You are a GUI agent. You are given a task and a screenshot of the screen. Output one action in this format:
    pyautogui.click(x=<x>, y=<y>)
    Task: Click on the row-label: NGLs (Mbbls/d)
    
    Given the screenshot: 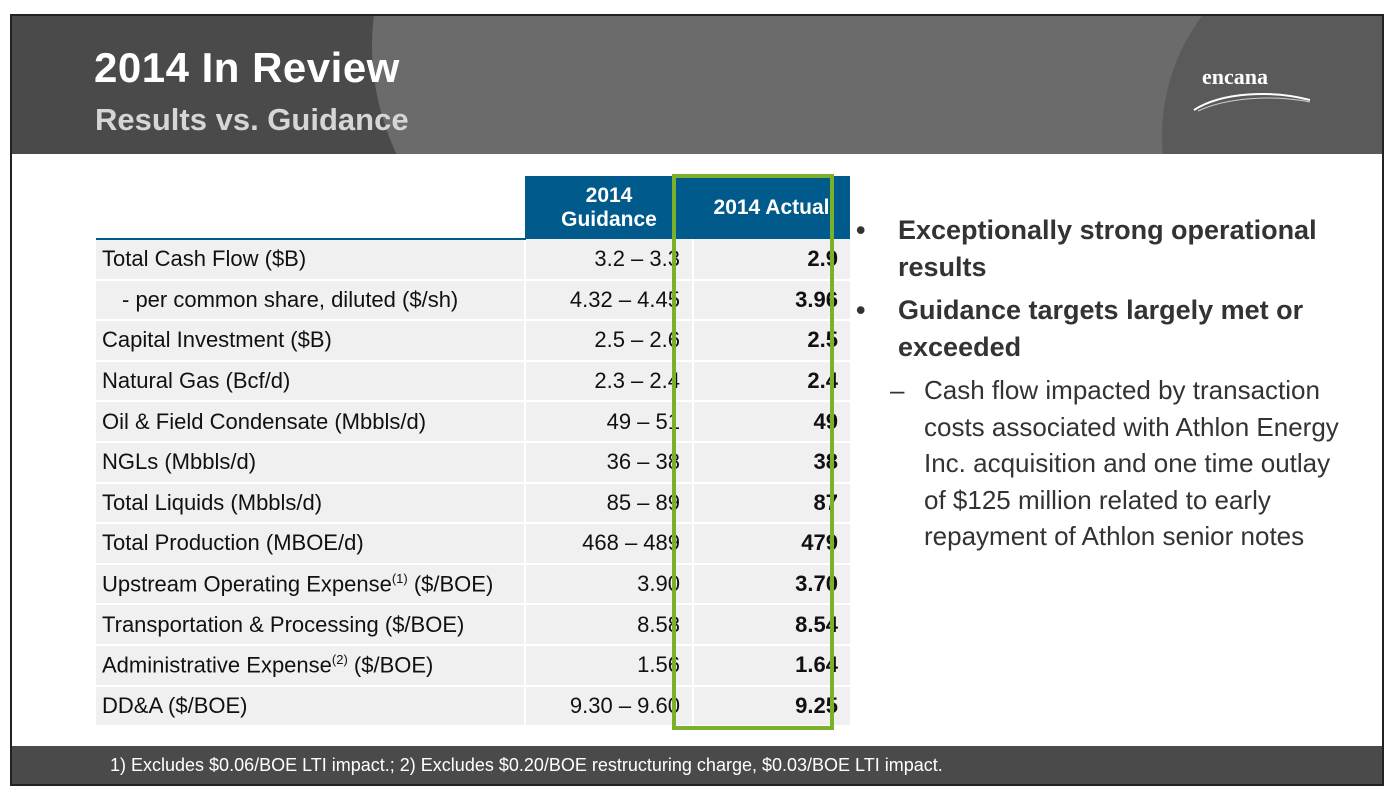 What is the action you would take?
    pyautogui.click(x=310, y=462)
    